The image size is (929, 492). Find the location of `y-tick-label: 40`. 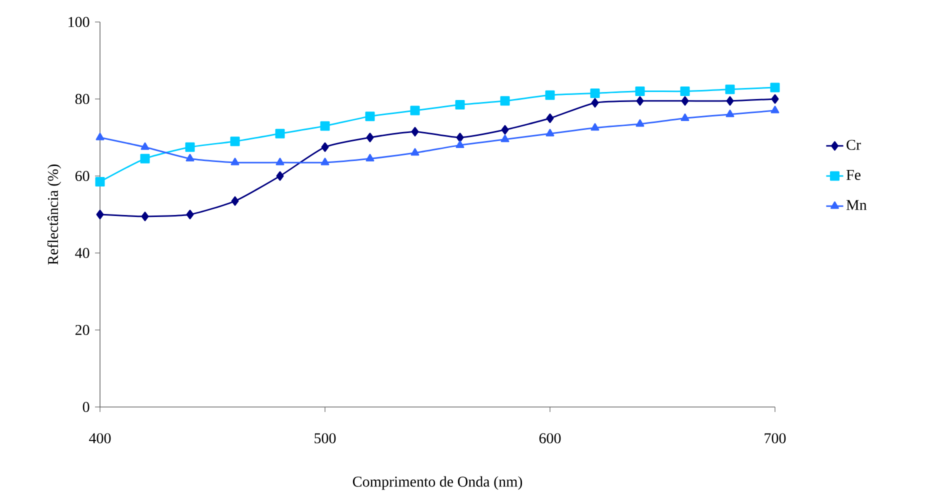

y-tick-label: 40 is located at coordinates (82, 253).